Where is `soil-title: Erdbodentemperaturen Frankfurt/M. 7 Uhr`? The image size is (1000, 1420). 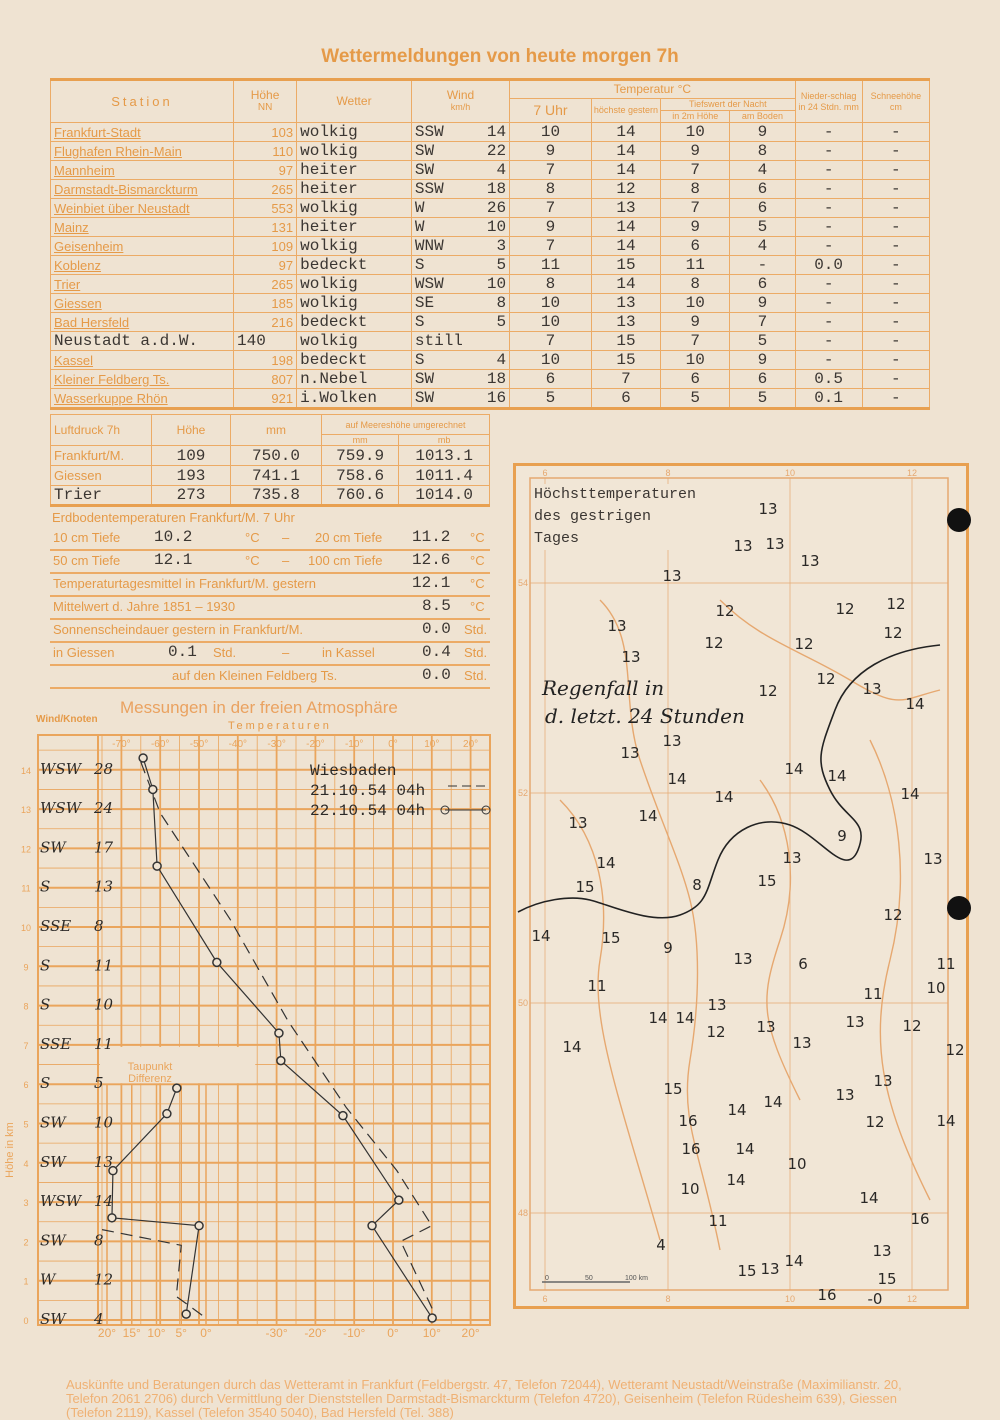
soil-title: Erdbodentemperaturen Frankfurt/M. 7 Uhr is located at coordinates (173, 517).